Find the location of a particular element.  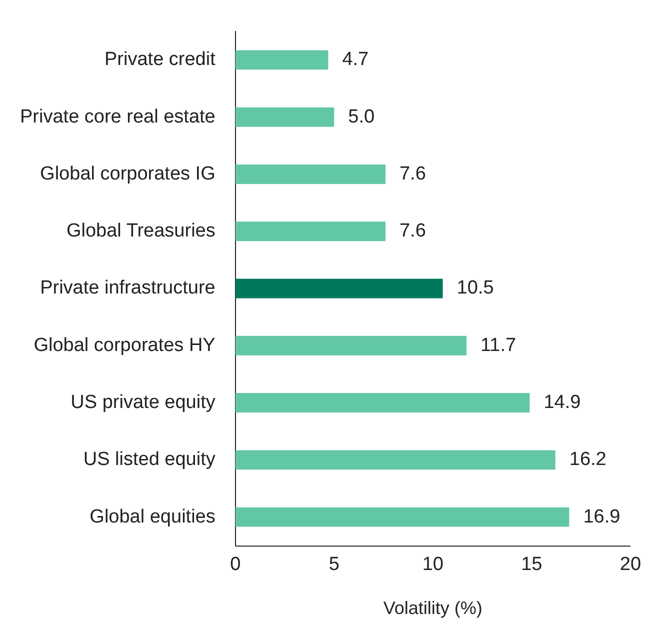

y-tick-label: Private credit is located at coordinates (160, 59).